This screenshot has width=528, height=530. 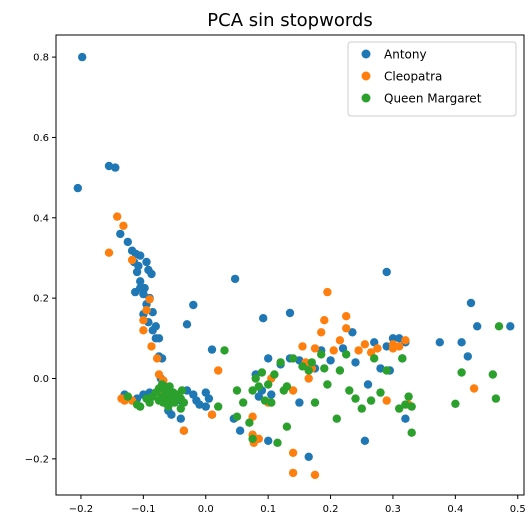 I want to click on legend: Antony Cleopatra Queen Margaret, so click(x=432, y=79).